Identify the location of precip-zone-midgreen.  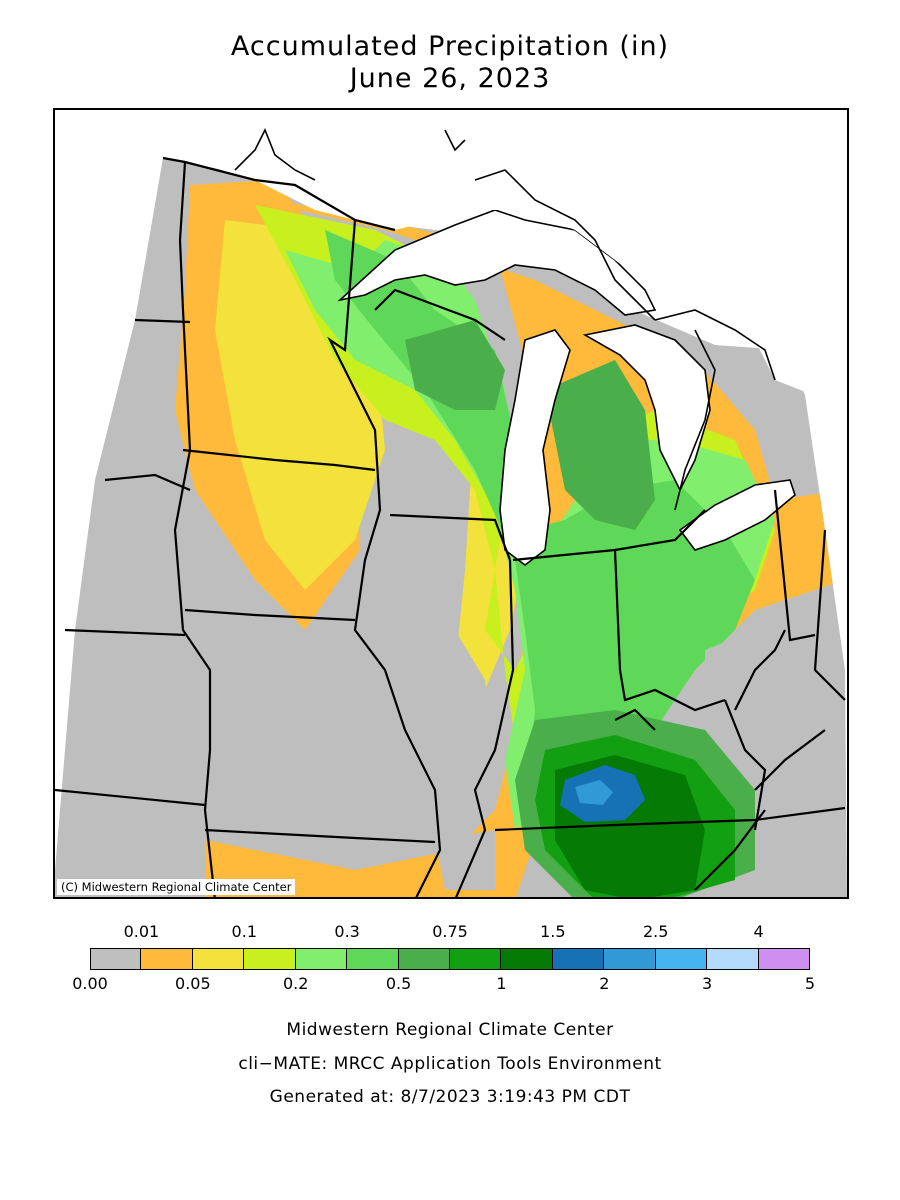
(455, 365).